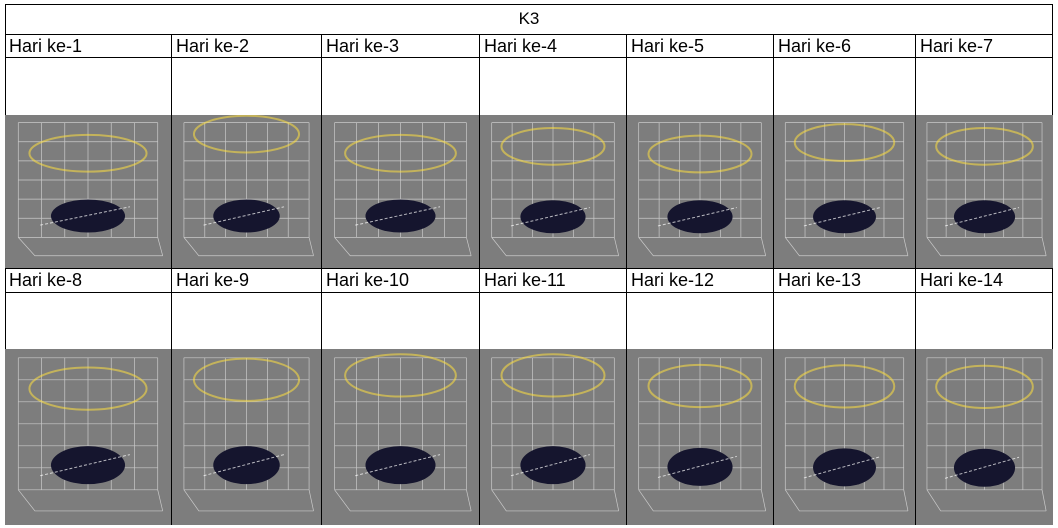 The height and width of the screenshot is (528, 1058). What do you see at coordinates (368, 280) in the screenshot?
I see `day-label: Hari ke-10` at bounding box center [368, 280].